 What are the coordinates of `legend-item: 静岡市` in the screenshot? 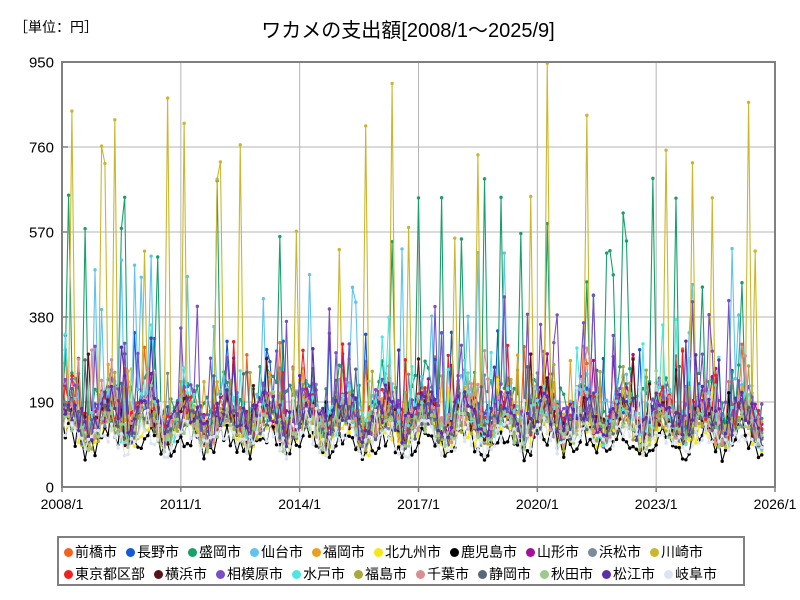 It's located at (504, 574).